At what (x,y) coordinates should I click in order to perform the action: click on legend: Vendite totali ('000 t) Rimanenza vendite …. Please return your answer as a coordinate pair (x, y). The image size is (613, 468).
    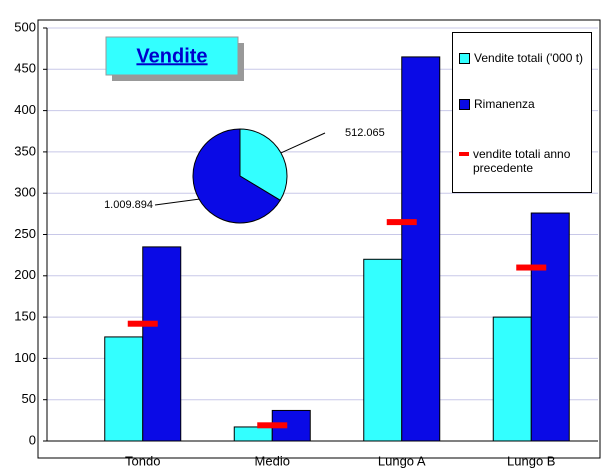
    Looking at the image, I should click on (522, 112).